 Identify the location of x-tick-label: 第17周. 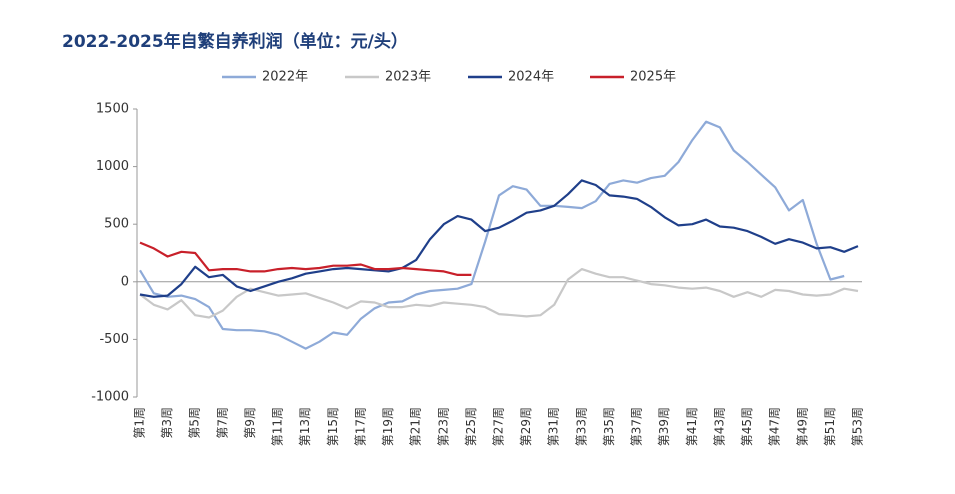
(360, 426).